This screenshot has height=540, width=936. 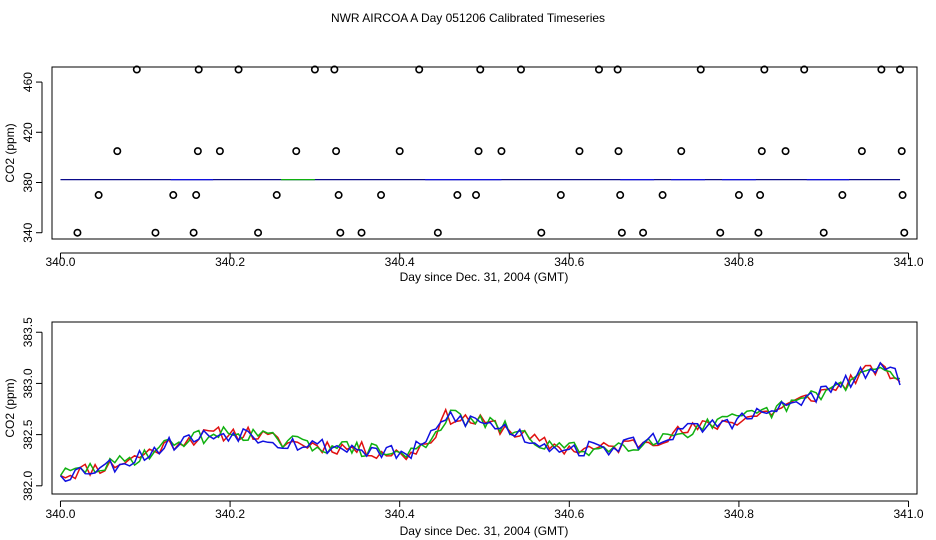 I want to click on line-x-tick-label: 340.8, so click(x=739, y=514).